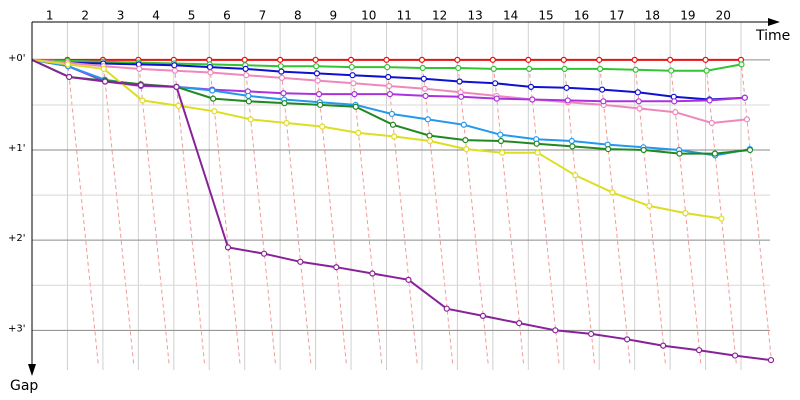  Describe the element at coordinates (404, 16) in the screenshot. I see `x-tick-label: 11` at that location.